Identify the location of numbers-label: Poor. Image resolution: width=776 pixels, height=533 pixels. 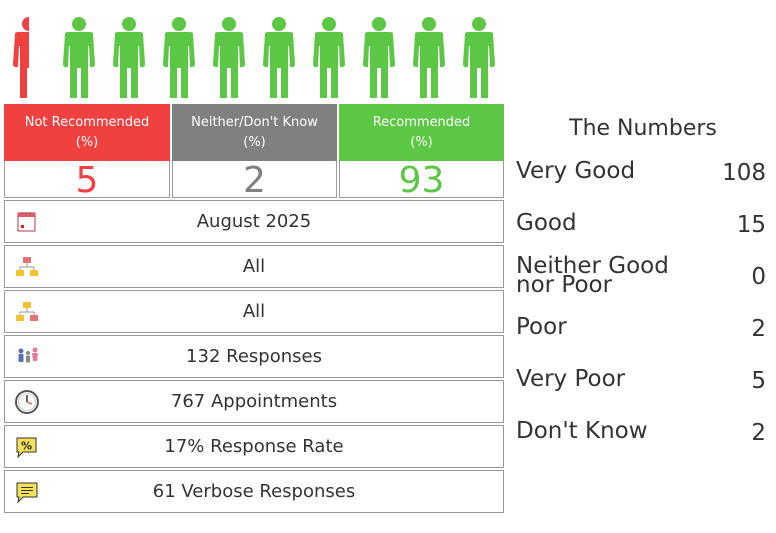
(541, 327).